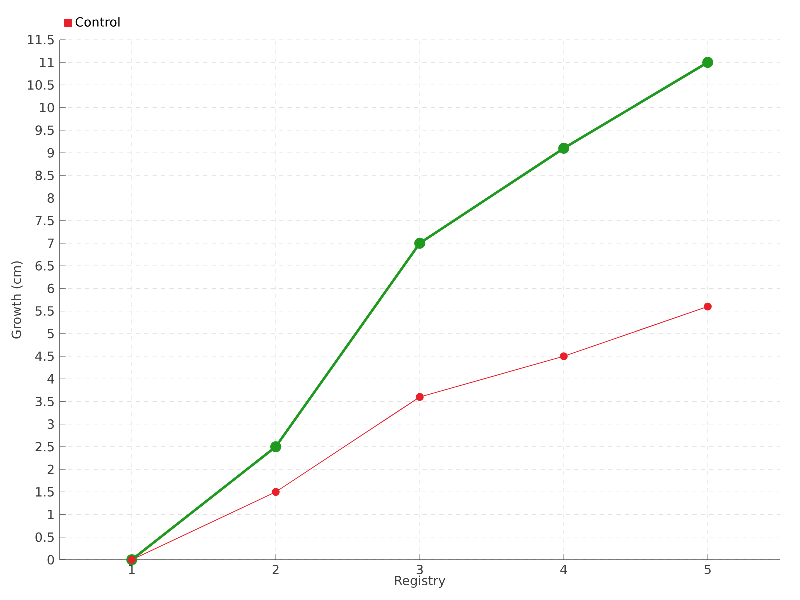 The image size is (800, 600). Describe the element at coordinates (51, 469) in the screenshot. I see `y-tick-label: 2` at that location.